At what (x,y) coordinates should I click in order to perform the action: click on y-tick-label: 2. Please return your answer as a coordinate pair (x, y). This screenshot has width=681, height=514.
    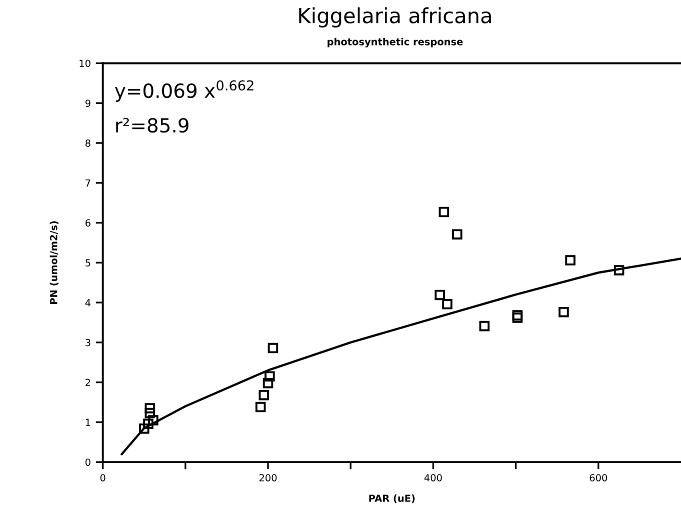
    Looking at the image, I should click on (88, 382).